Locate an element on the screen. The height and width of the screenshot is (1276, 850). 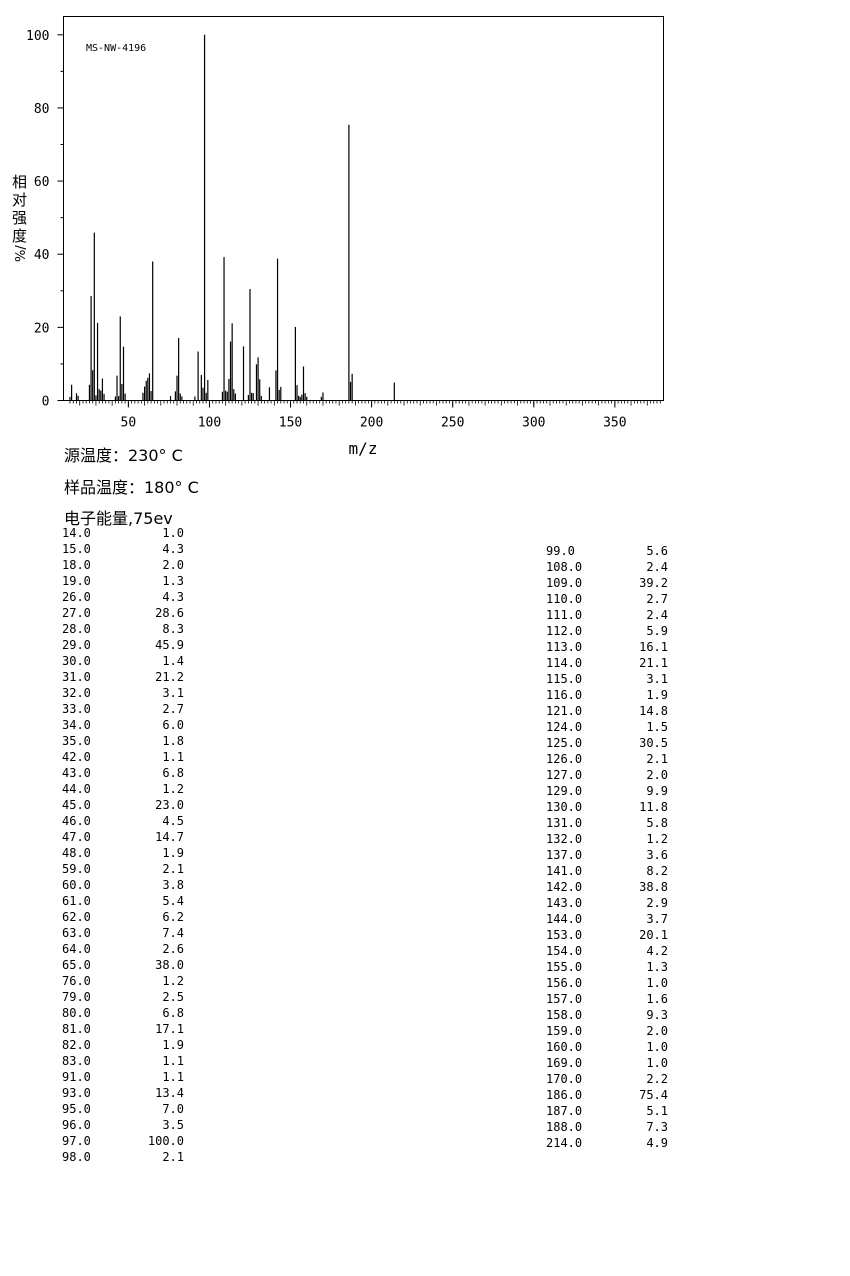
peak-table-row: 156.0 1.0 is located at coordinates (607, 983).